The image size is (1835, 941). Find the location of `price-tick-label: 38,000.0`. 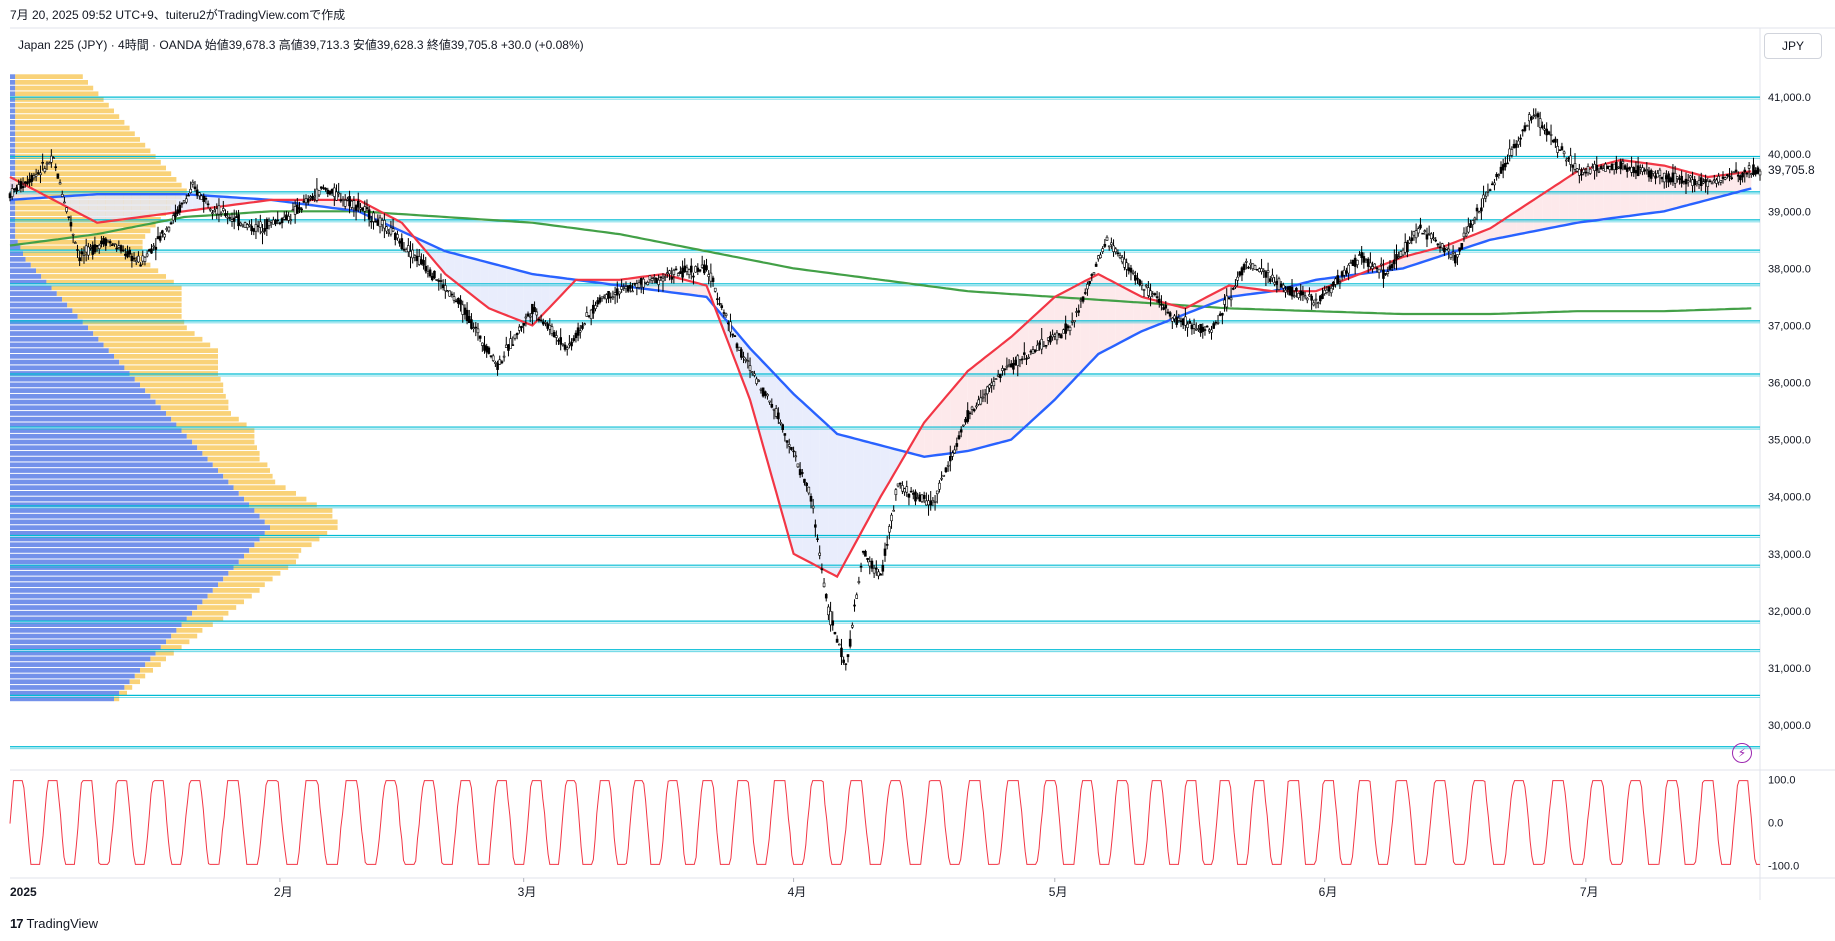

price-tick-label: 38,000.0 is located at coordinates (1789, 269).